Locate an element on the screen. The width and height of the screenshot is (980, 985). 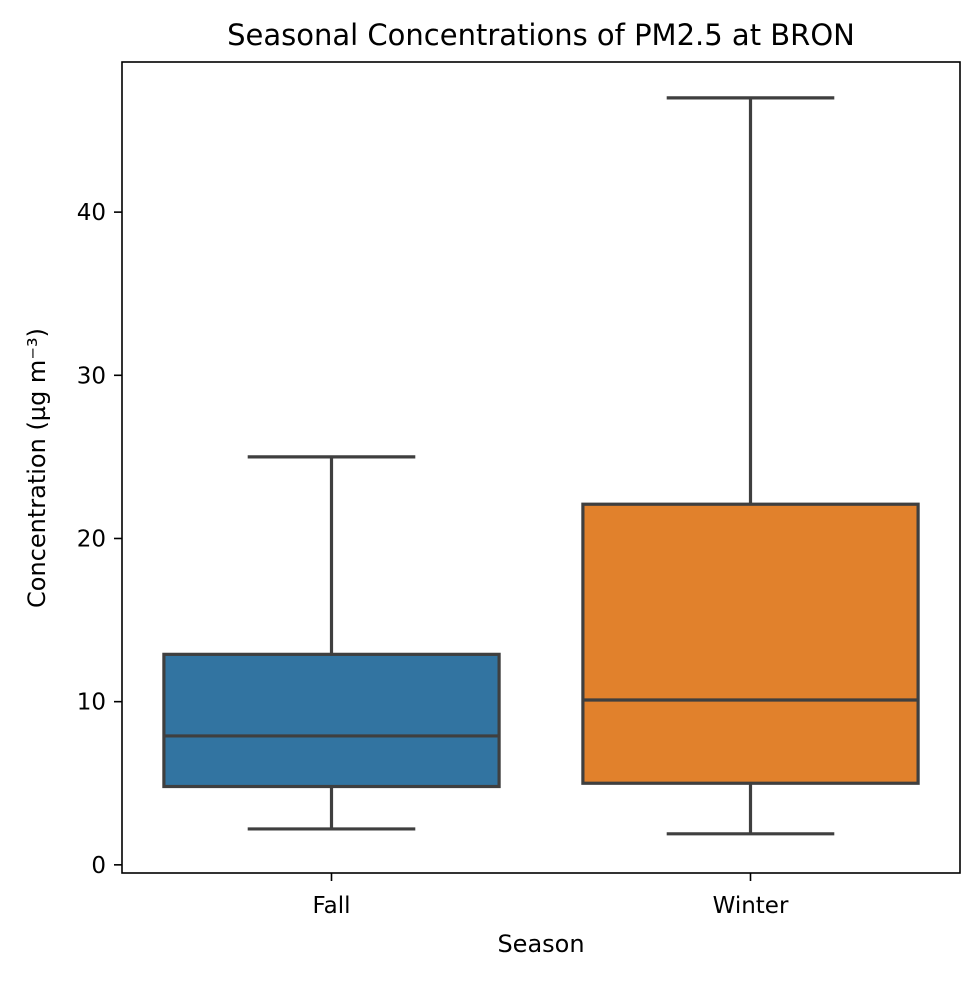
y-tick-label: 10 is located at coordinates (91, 703).